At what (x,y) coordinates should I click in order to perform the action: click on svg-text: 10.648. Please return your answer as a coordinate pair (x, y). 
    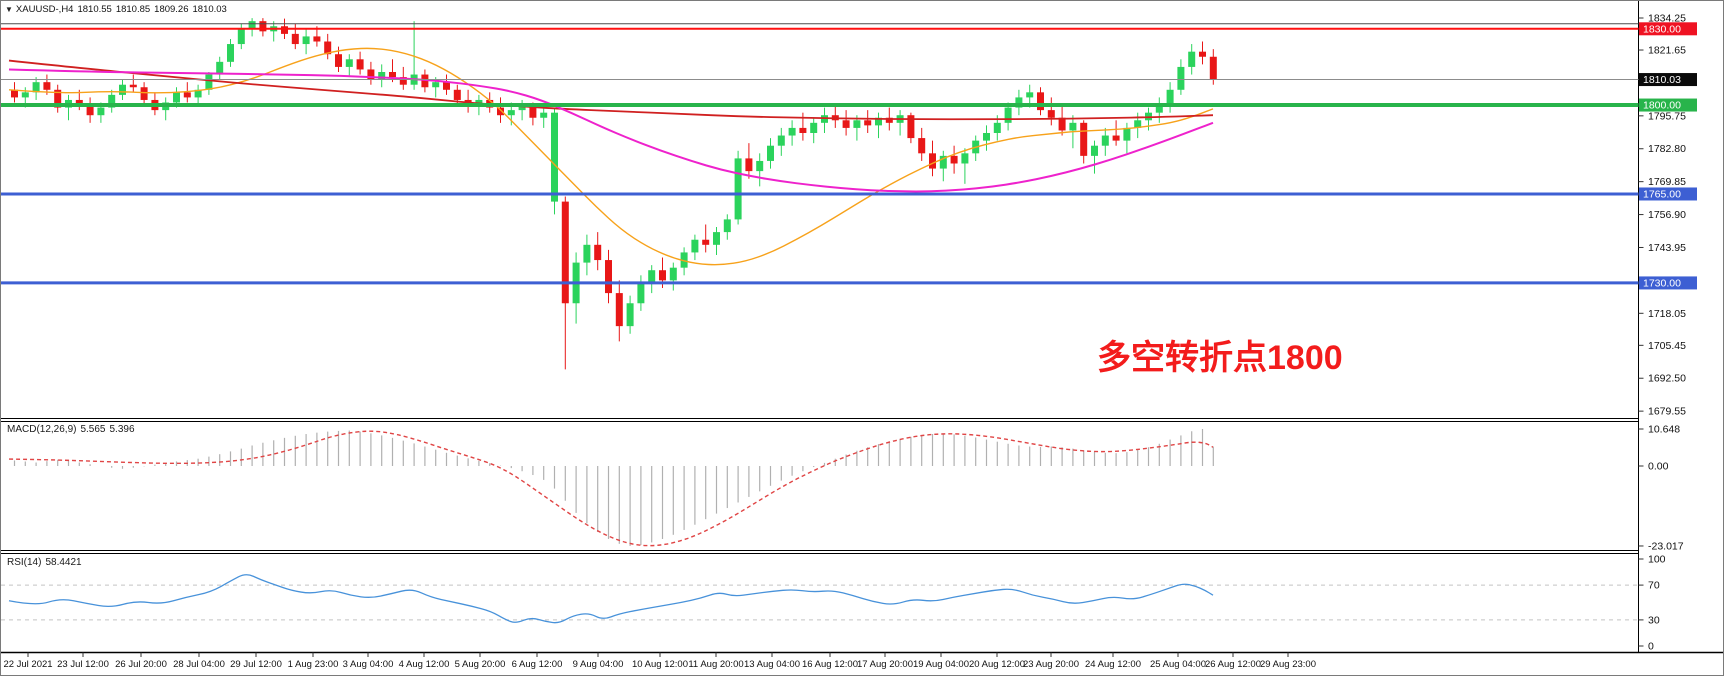
    Looking at the image, I should click on (1664, 430).